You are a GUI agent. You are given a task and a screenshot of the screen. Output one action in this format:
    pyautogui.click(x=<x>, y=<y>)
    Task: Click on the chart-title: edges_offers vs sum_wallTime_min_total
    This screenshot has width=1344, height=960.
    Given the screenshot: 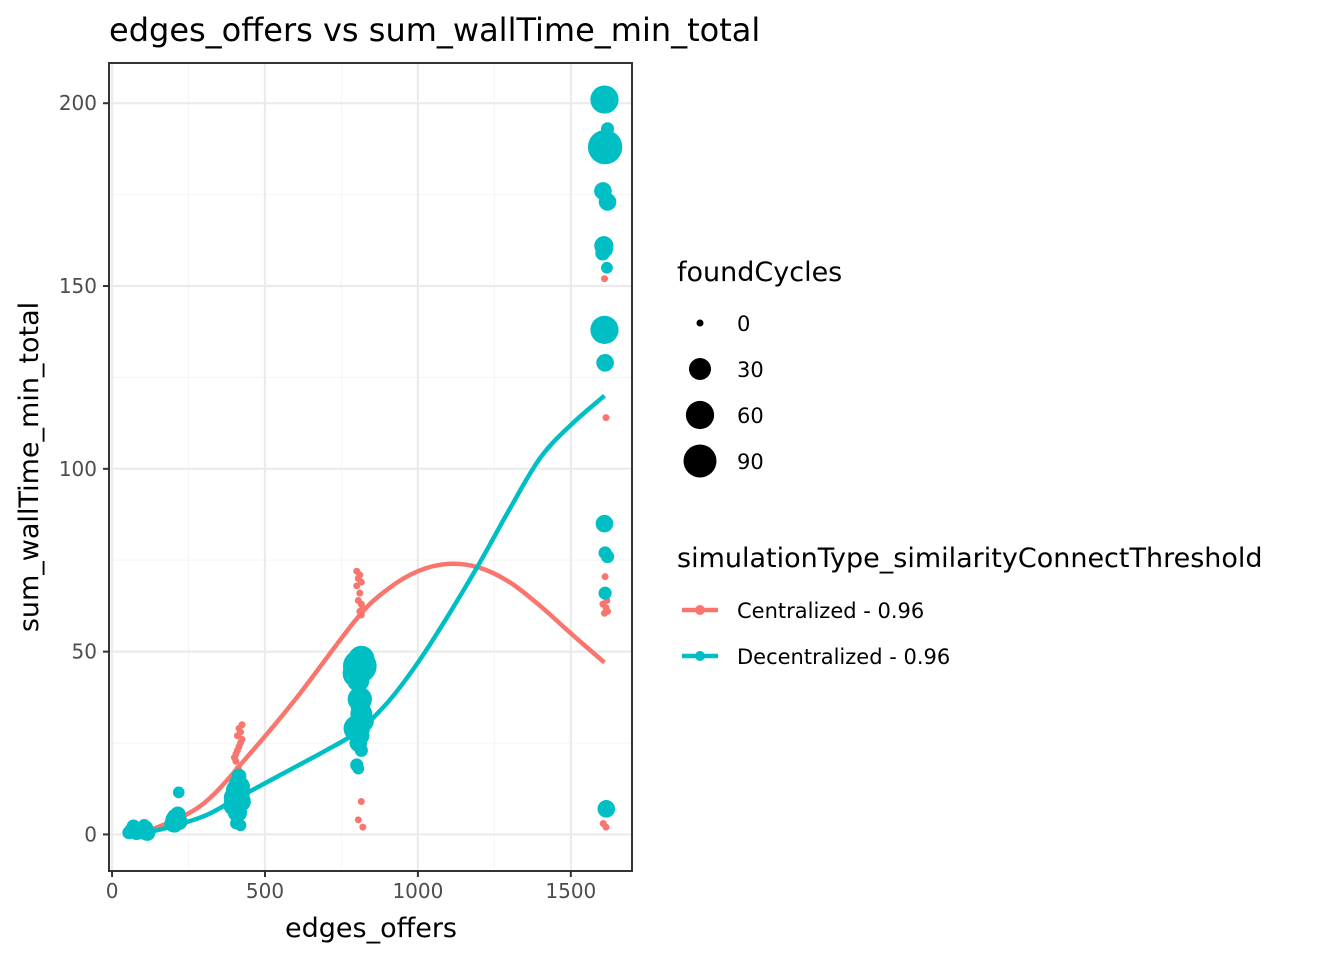 What is the action you would take?
    pyautogui.click(x=434, y=30)
    